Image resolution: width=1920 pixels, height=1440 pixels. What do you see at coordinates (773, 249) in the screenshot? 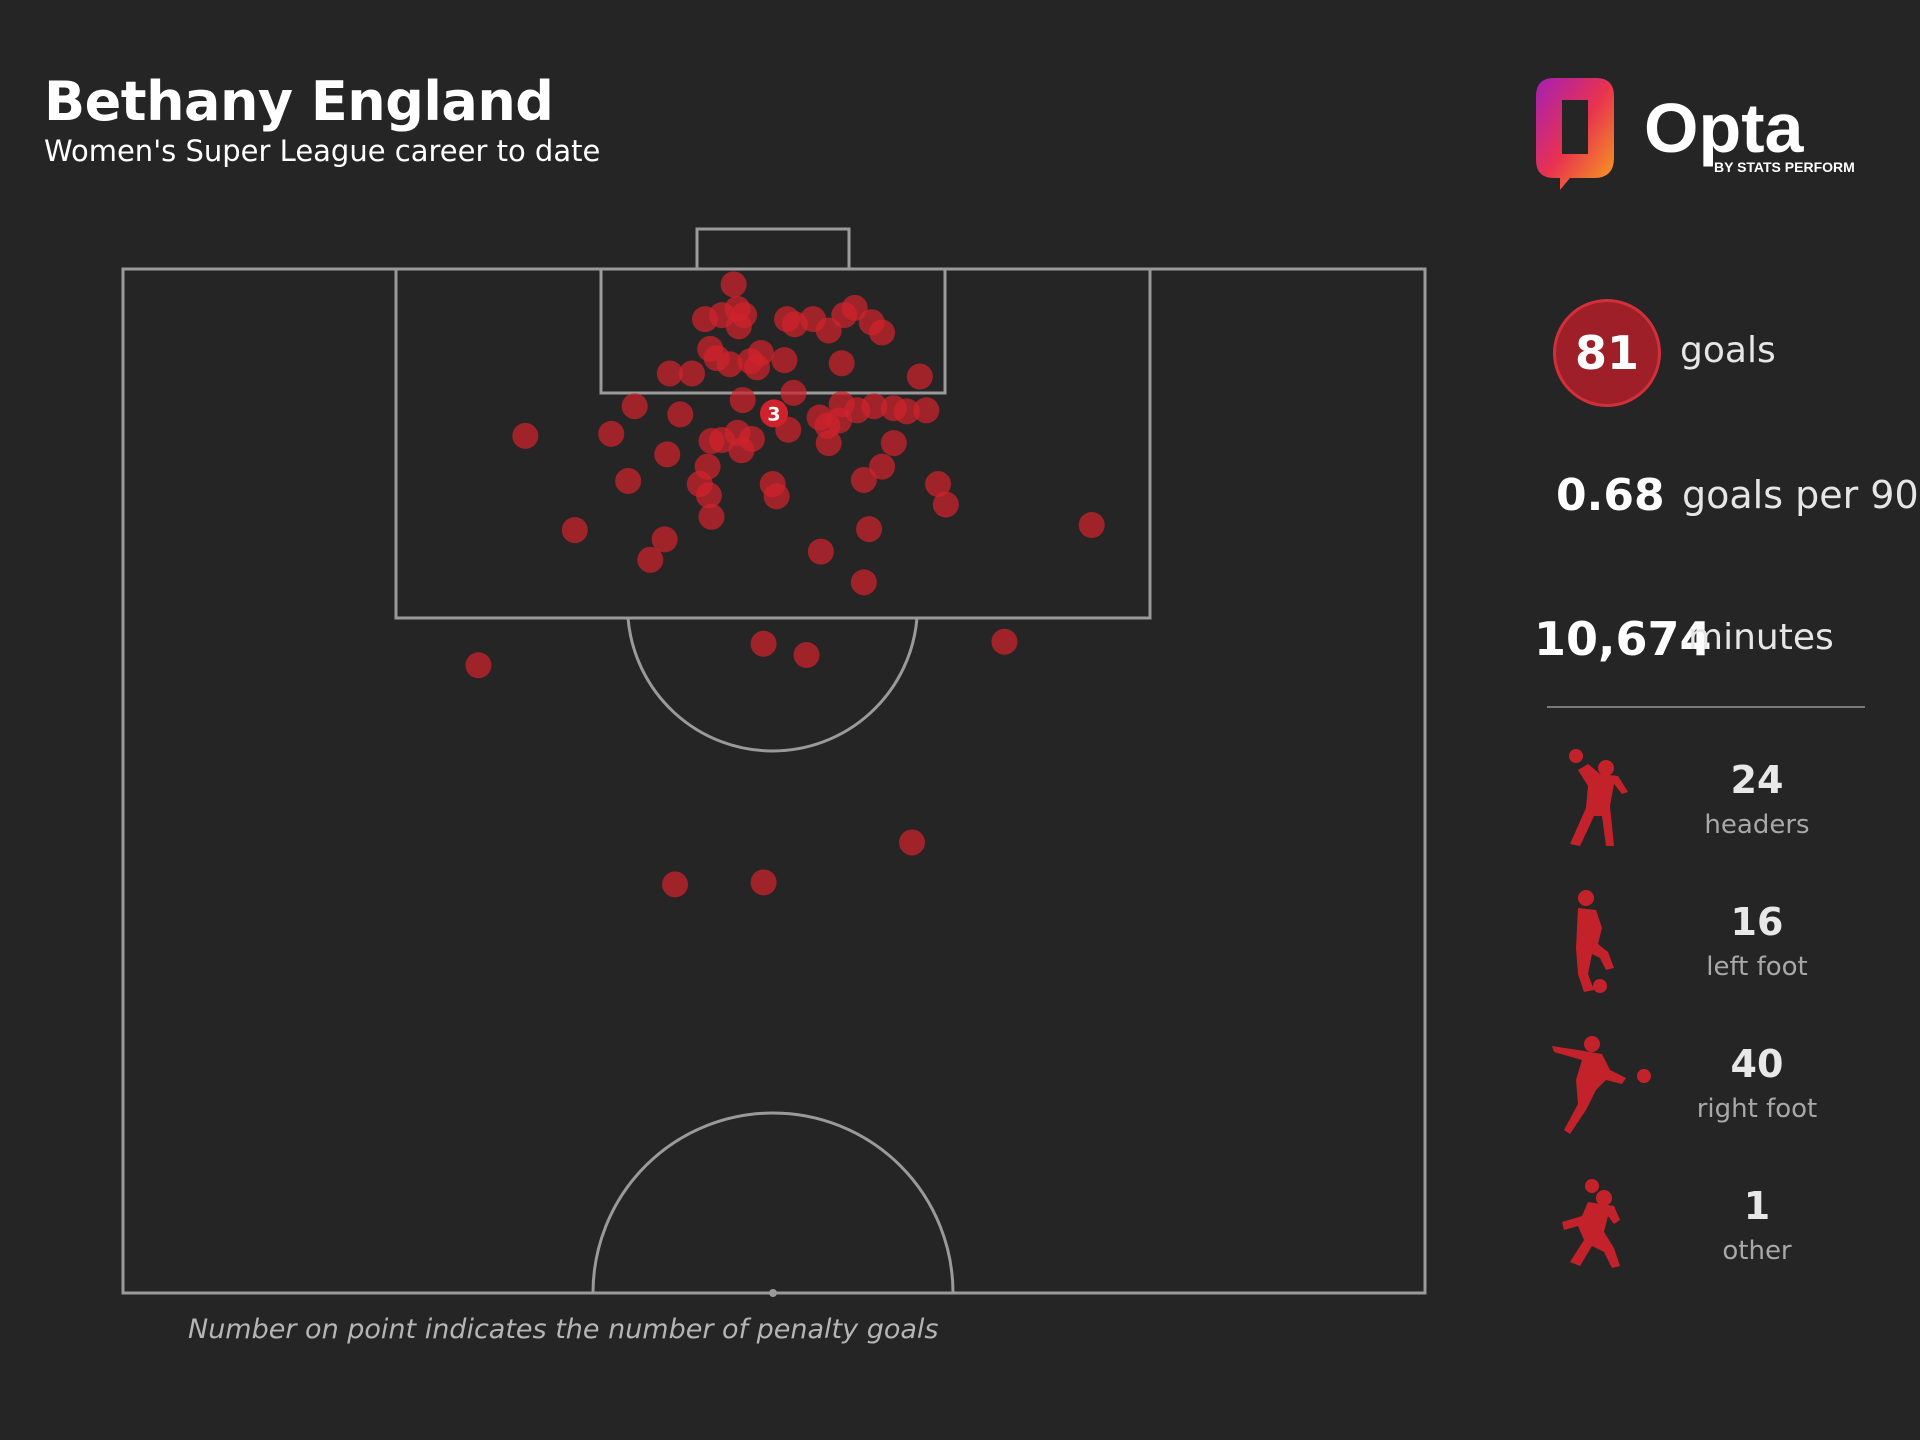
I see `goal` at bounding box center [773, 249].